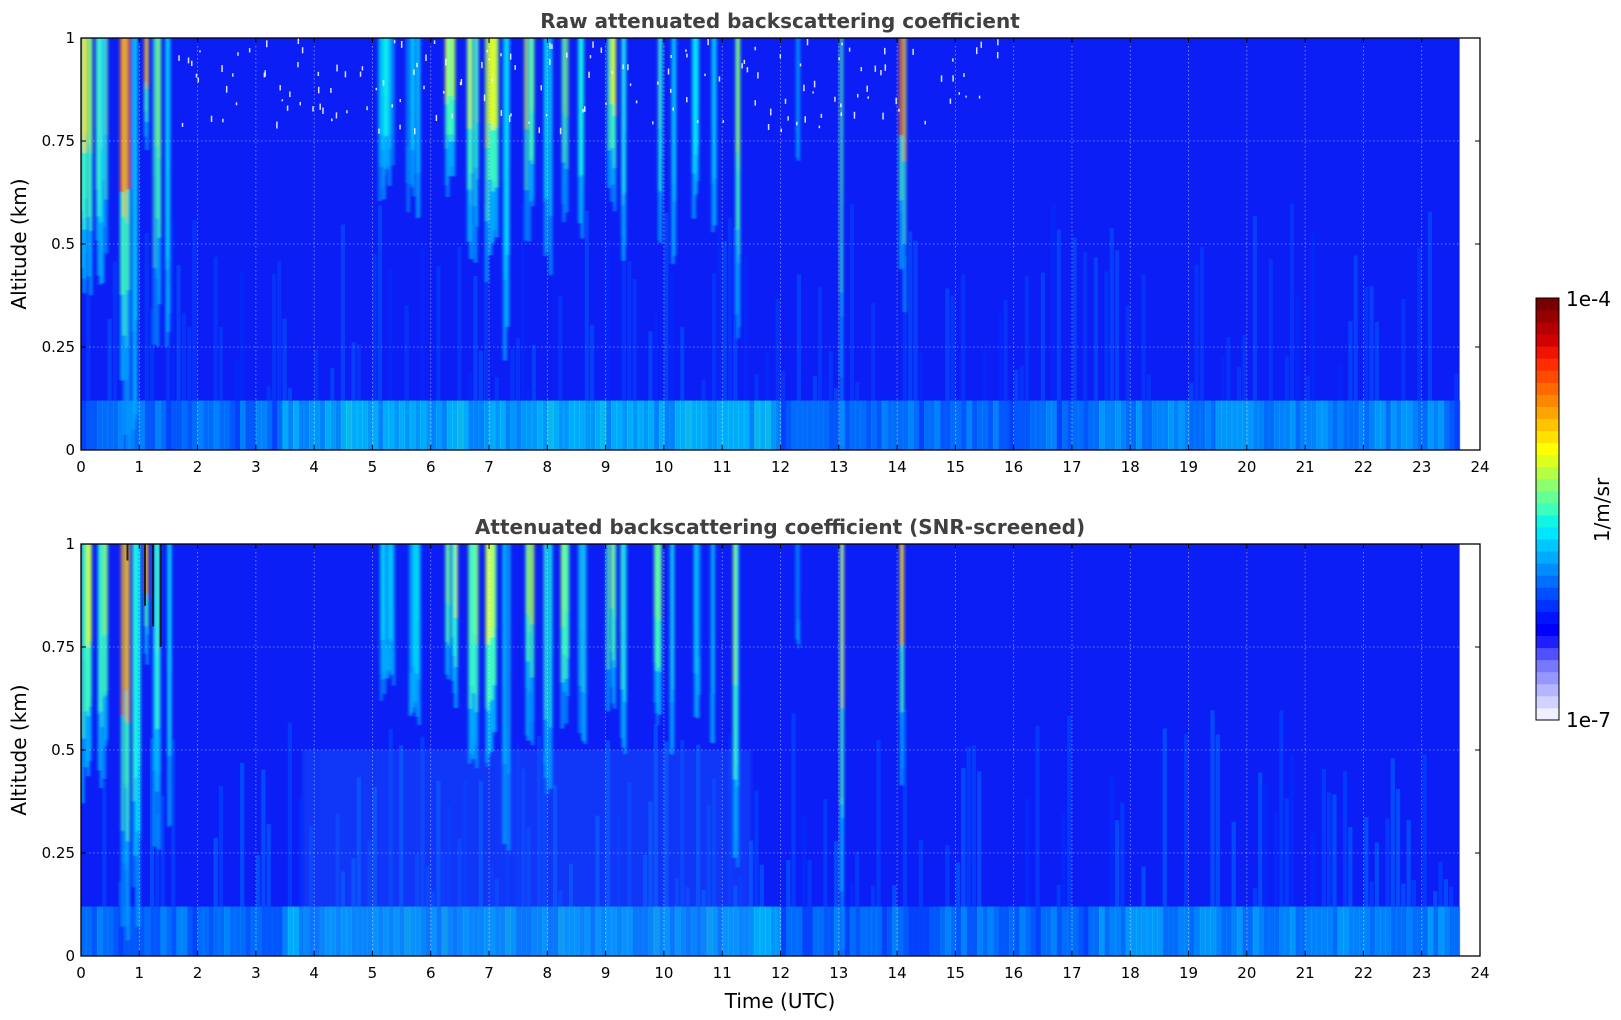  Describe the element at coordinates (431, 467) in the screenshot. I see `x-tick-label: 6` at that location.